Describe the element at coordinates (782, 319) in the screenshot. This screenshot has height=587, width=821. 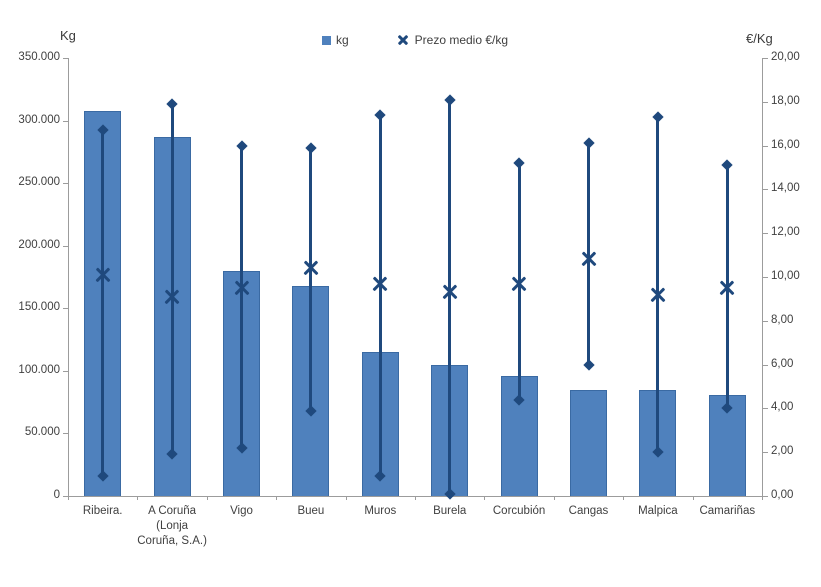
I see `right-axis-tick-label: 8,00` at that location.